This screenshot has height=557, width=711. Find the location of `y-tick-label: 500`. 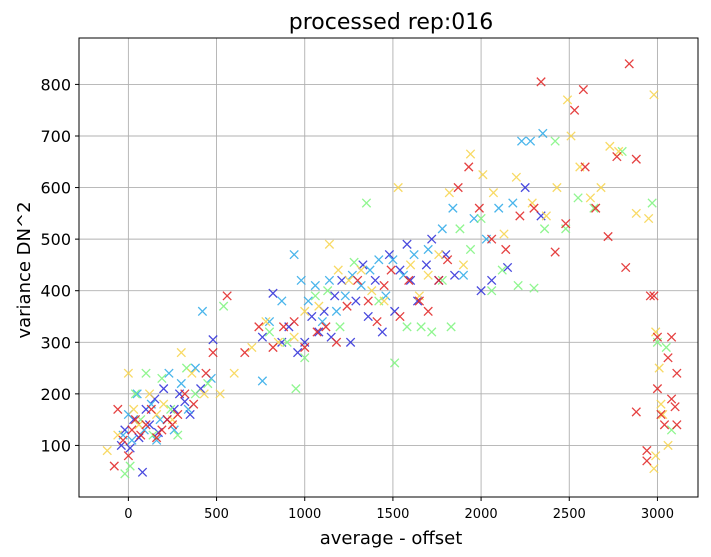

y-tick-label: 500 is located at coordinates (55, 239).